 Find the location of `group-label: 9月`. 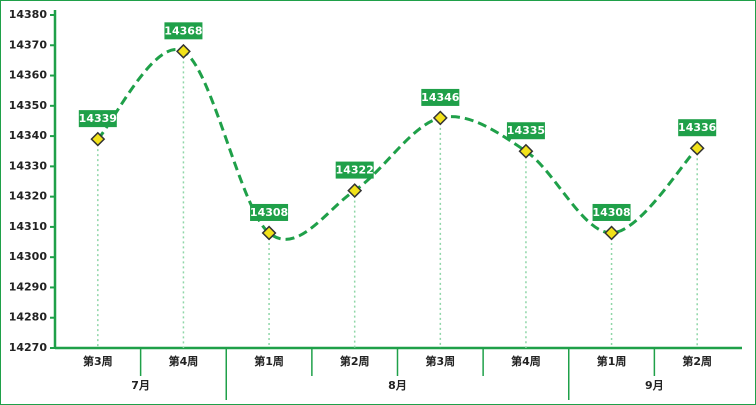

group-label: 9月 is located at coordinates (654, 385).